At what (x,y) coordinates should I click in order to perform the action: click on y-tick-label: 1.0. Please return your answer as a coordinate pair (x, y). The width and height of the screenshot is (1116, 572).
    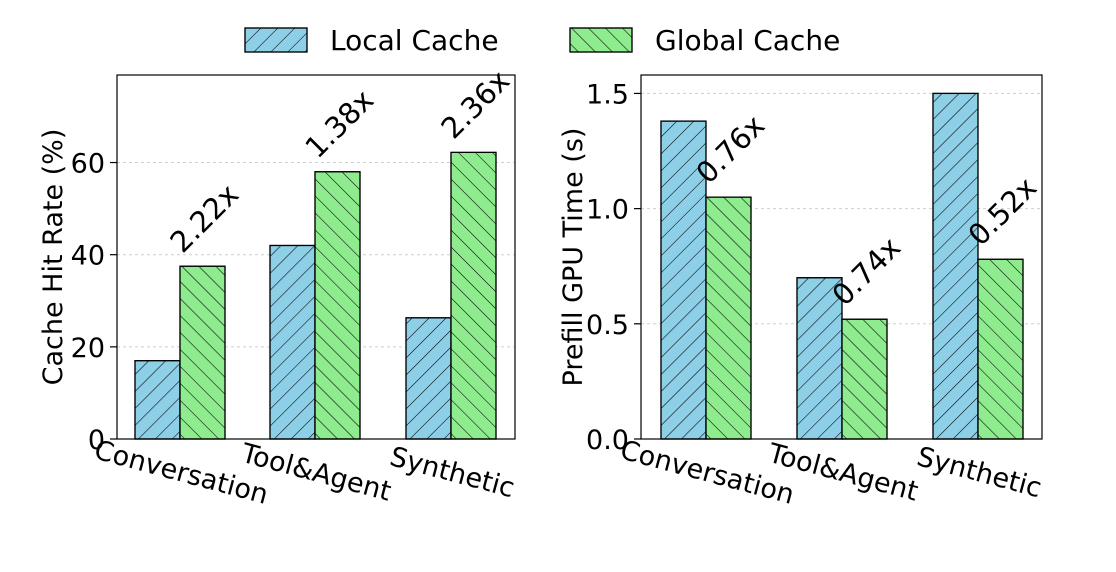
    Looking at the image, I should click on (607, 210).